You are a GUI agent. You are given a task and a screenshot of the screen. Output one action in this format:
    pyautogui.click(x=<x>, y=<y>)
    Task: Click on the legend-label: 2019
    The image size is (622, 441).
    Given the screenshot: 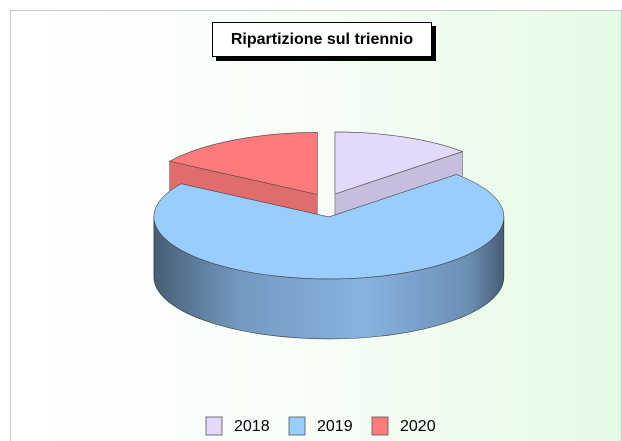 What is the action you would take?
    pyautogui.click(x=335, y=426)
    